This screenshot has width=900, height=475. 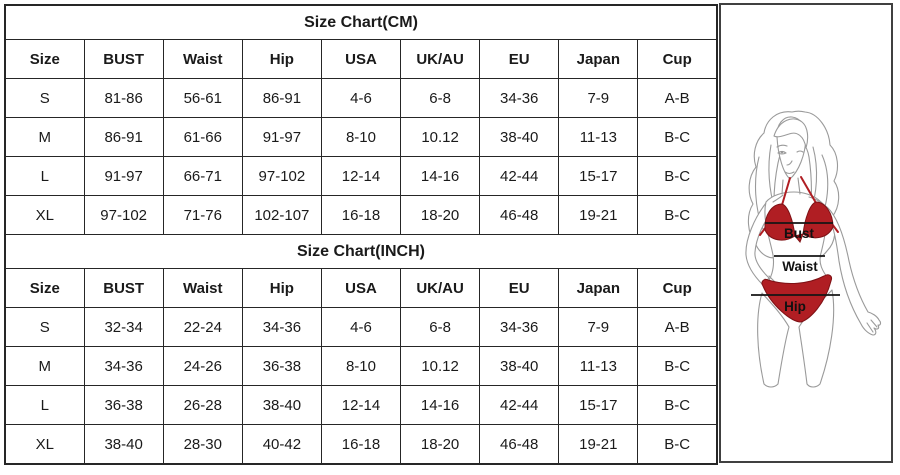 What do you see at coordinates (773, 340) in the screenshot?
I see `left-leg` at bounding box center [773, 340].